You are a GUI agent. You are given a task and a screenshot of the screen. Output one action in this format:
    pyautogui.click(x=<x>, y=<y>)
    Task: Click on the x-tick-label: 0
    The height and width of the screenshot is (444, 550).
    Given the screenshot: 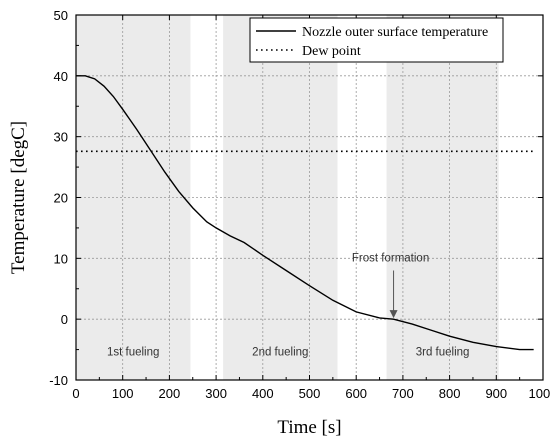 What is the action you would take?
    pyautogui.click(x=75, y=393)
    